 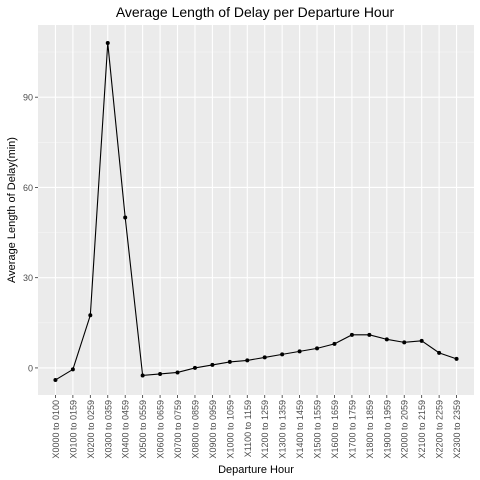 What do you see at coordinates (248, 428) in the screenshot?
I see `x-tick-label: X1100 to 1159` at bounding box center [248, 428].